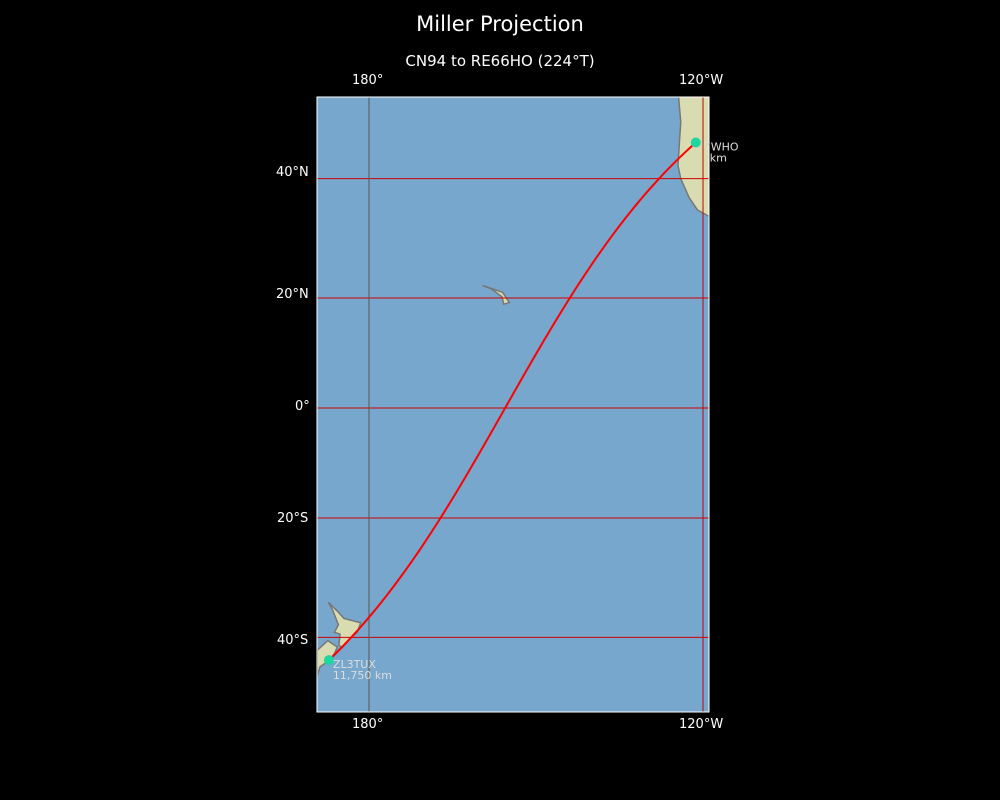 This screenshot has height=800, width=1000. Describe the element at coordinates (354, 664) in the screenshot. I see `station-callsign: ZL3TUX` at that location.